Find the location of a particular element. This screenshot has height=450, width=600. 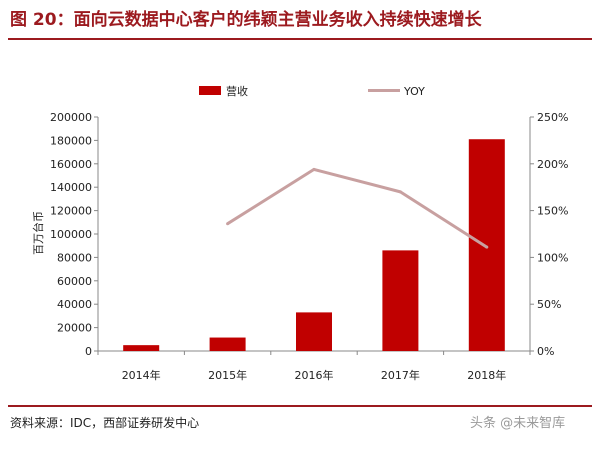

y-tick-label: 160000 is located at coordinates (71, 164).